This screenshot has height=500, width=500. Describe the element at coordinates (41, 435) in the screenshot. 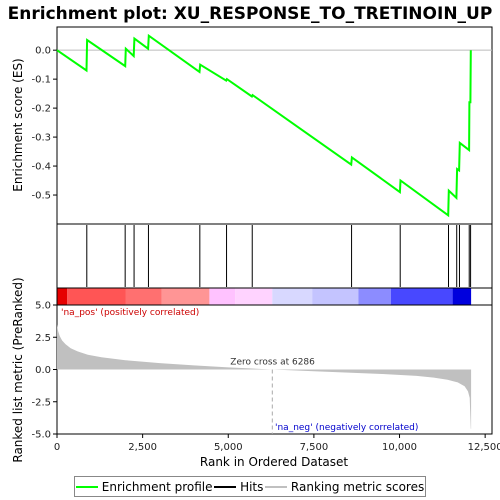

I see `metric-y-tick-label: -5.0` at that location.